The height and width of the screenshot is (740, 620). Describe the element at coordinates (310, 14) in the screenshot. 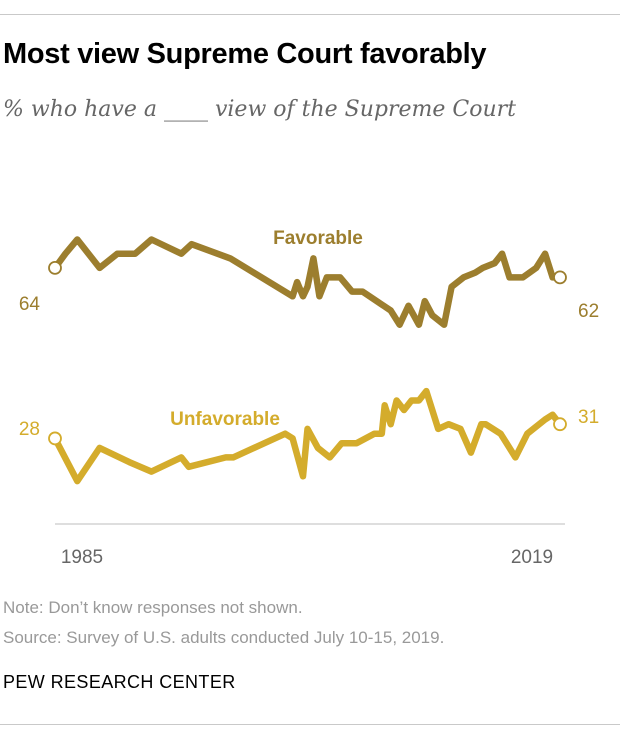

I see `top-rule` at that location.